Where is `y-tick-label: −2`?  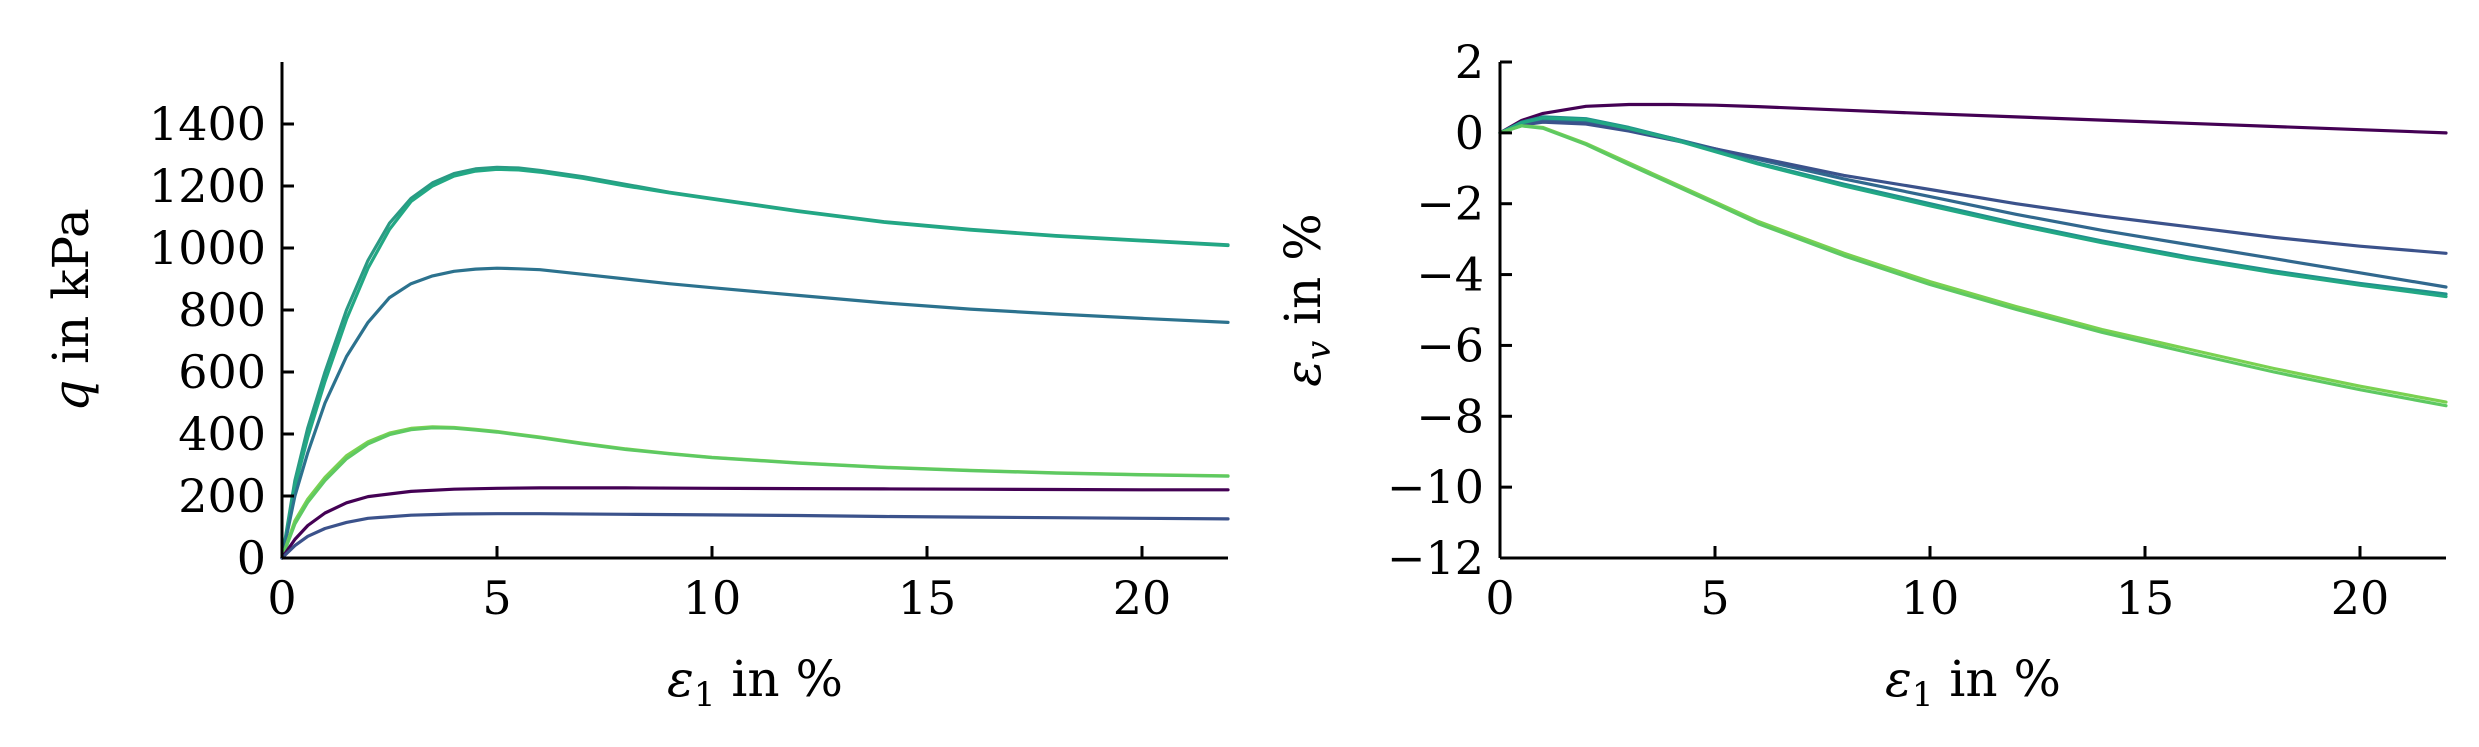 y-tick-label: −2 is located at coordinates (1450, 204).